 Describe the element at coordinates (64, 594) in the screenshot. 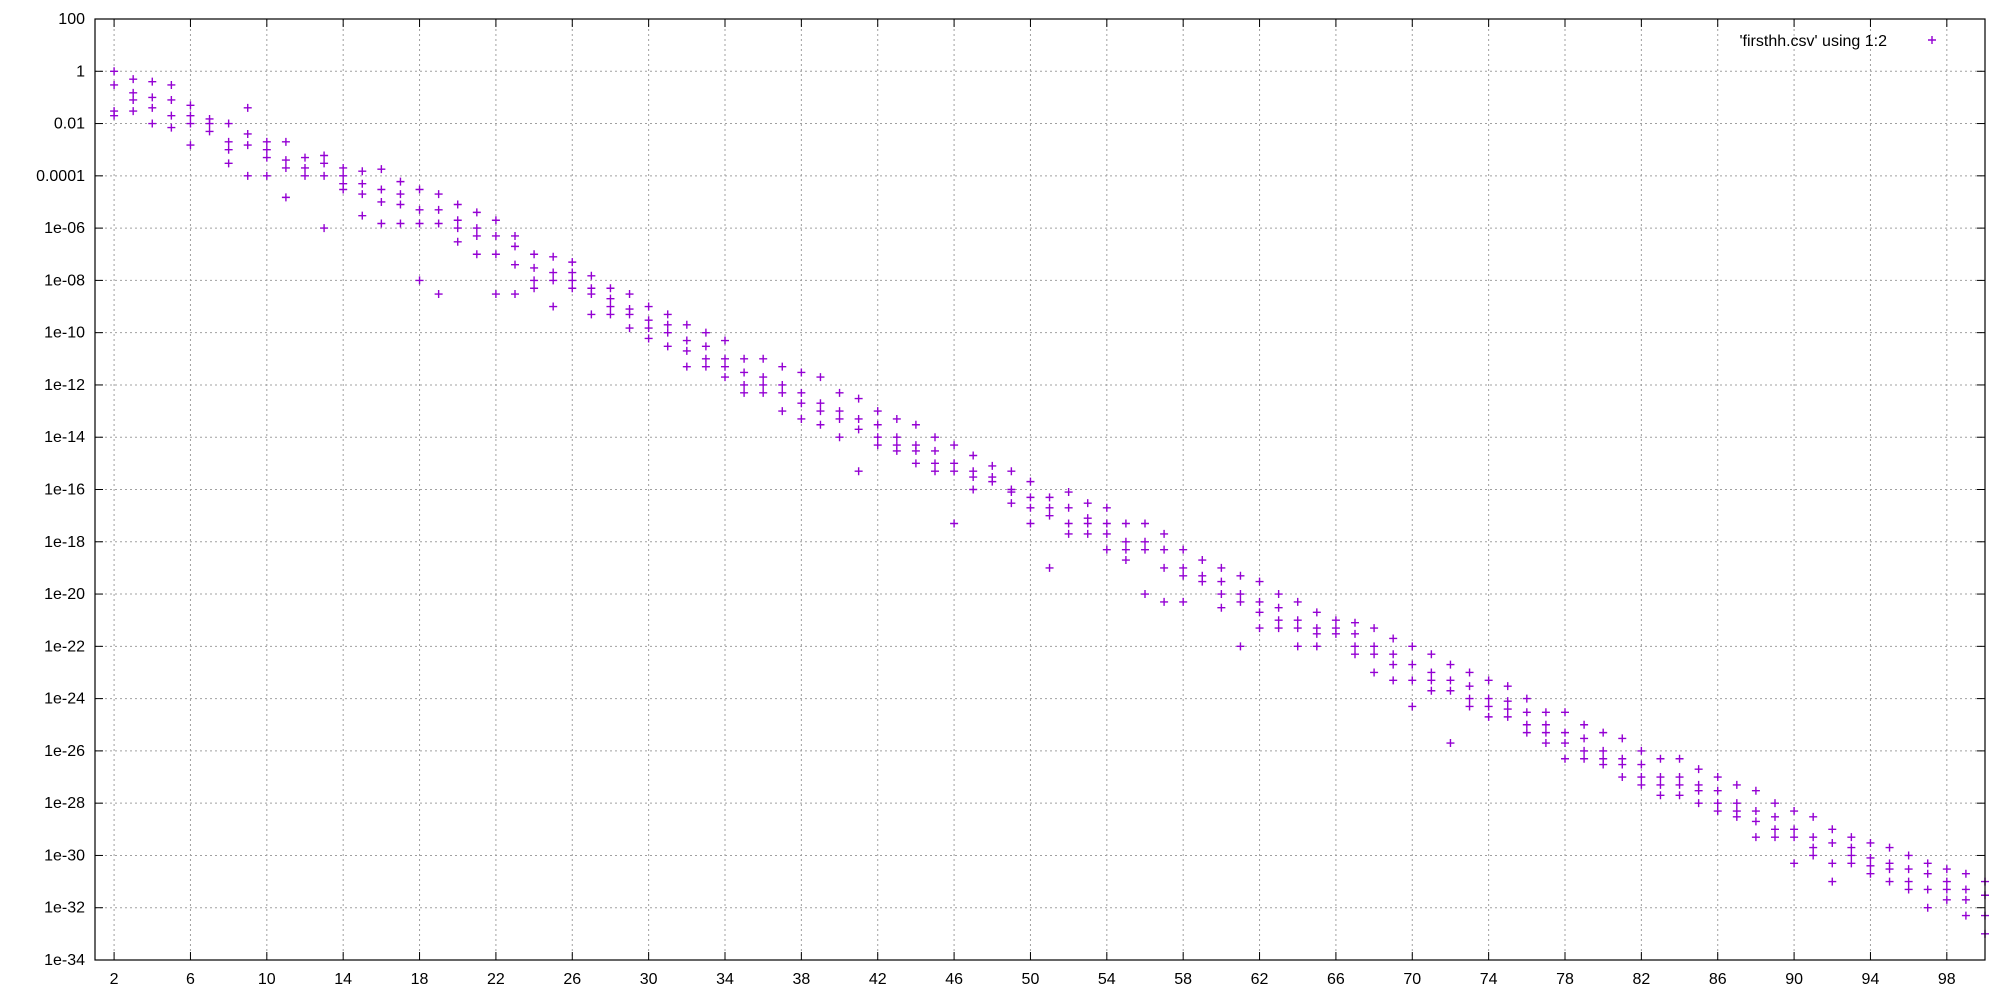

I see `y-tick-label: 1e-20` at that location.